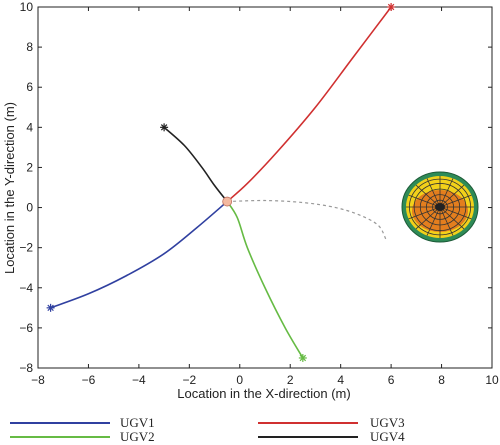 The width and height of the screenshot is (500, 445). Describe the element at coordinates (391, 380) in the screenshot. I see `x-tick-label: 6` at that location.